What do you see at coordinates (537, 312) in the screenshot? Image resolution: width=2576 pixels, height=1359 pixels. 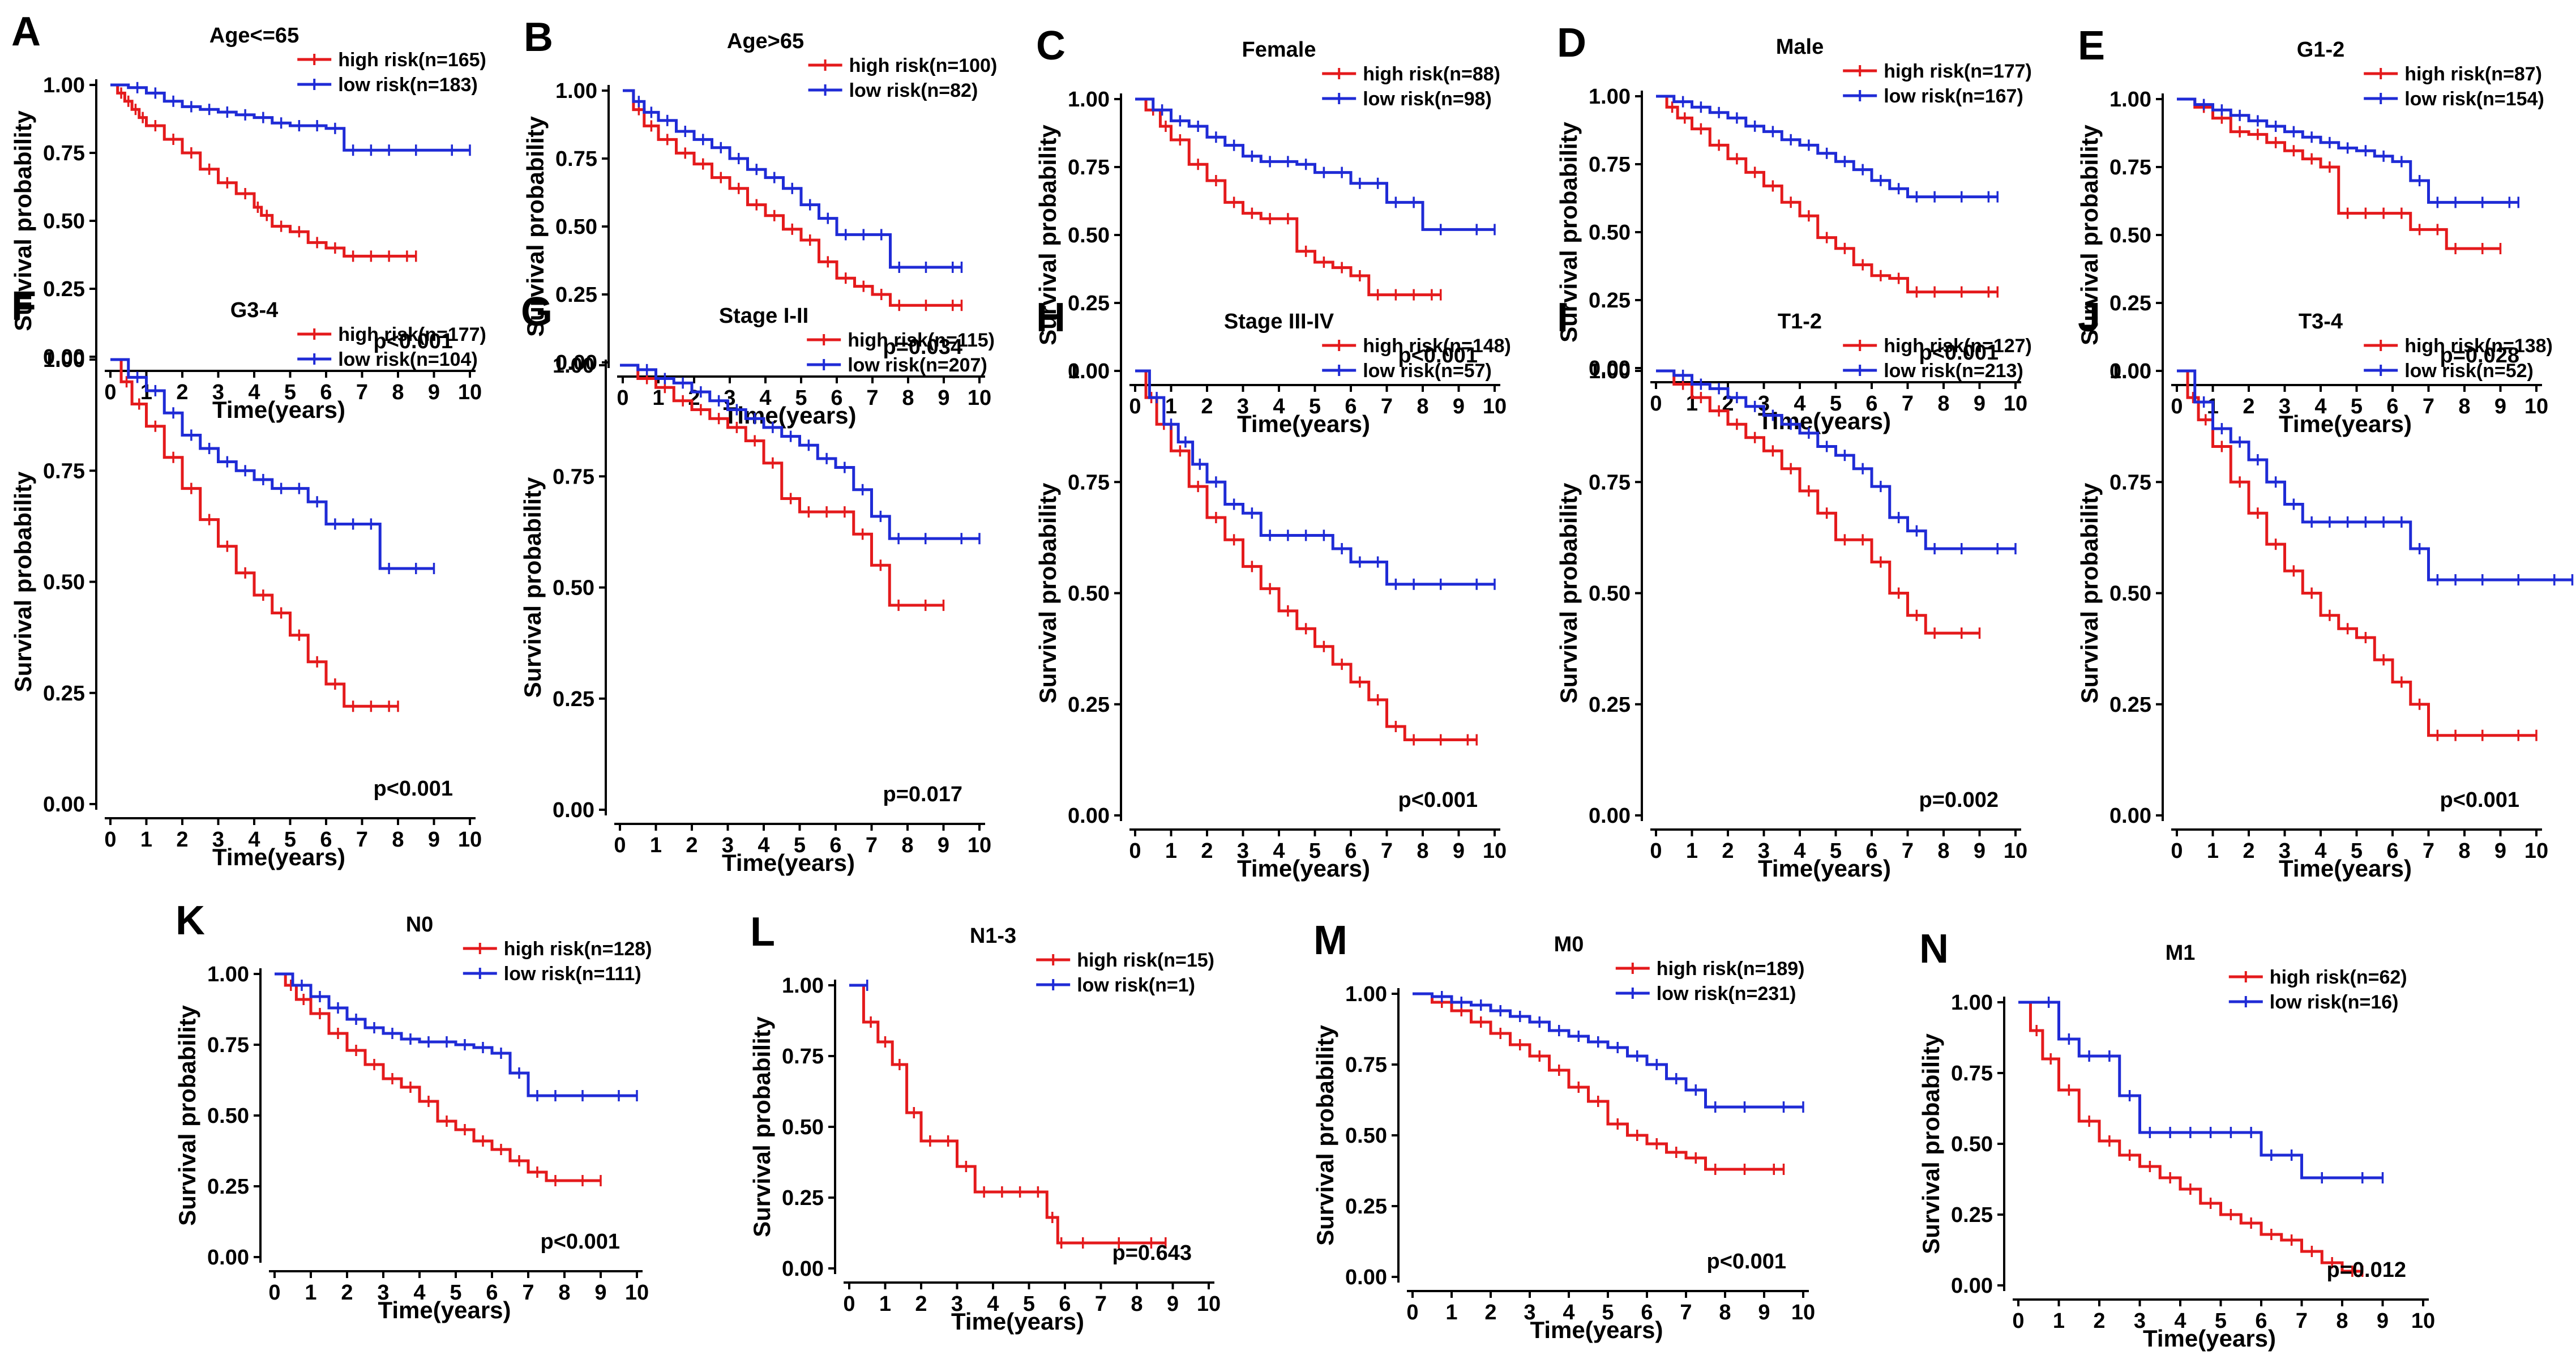 I see `panel-letter: G` at bounding box center [537, 312].